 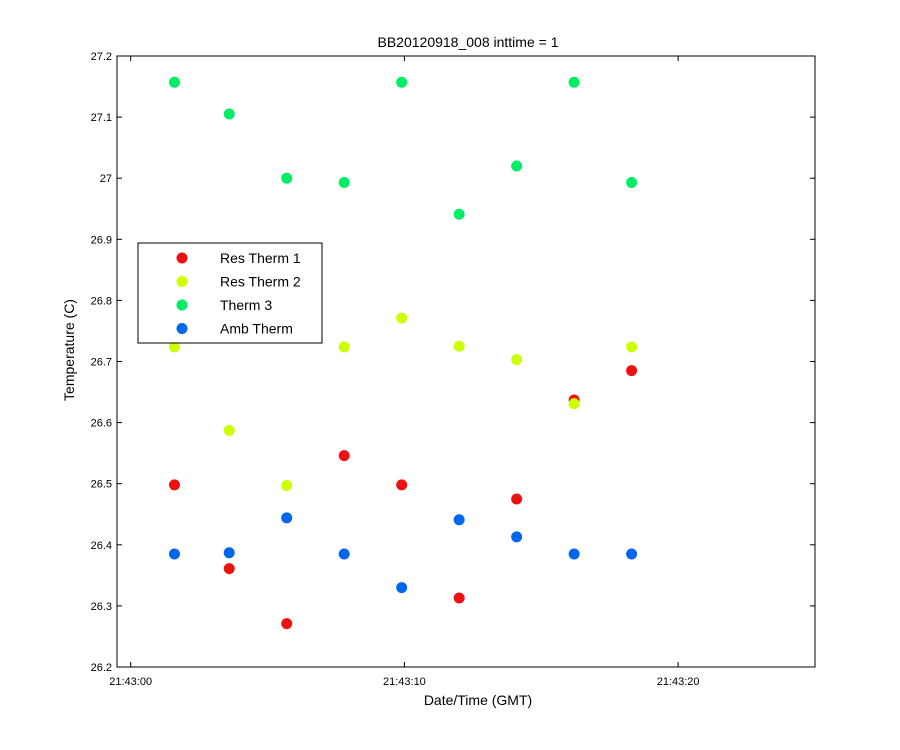 What do you see at coordinates (101, 546) in the screenshot?
I see `y-tick-label: 26.4` at bounding box center [101, 546].